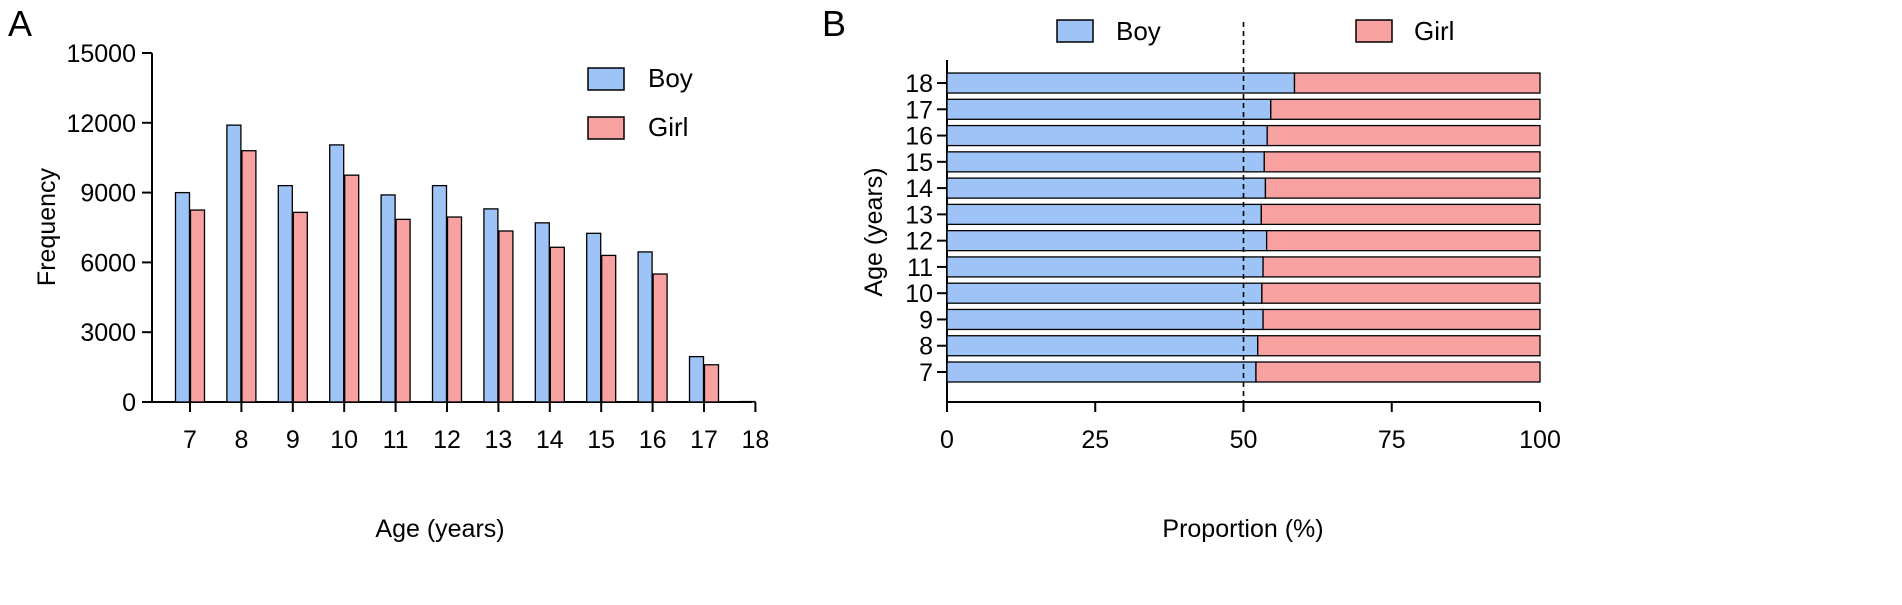 The height and width of the screenshot is (605, 1902). I want to click on panel-b-y-tick-label: 17, so click(919, 110).